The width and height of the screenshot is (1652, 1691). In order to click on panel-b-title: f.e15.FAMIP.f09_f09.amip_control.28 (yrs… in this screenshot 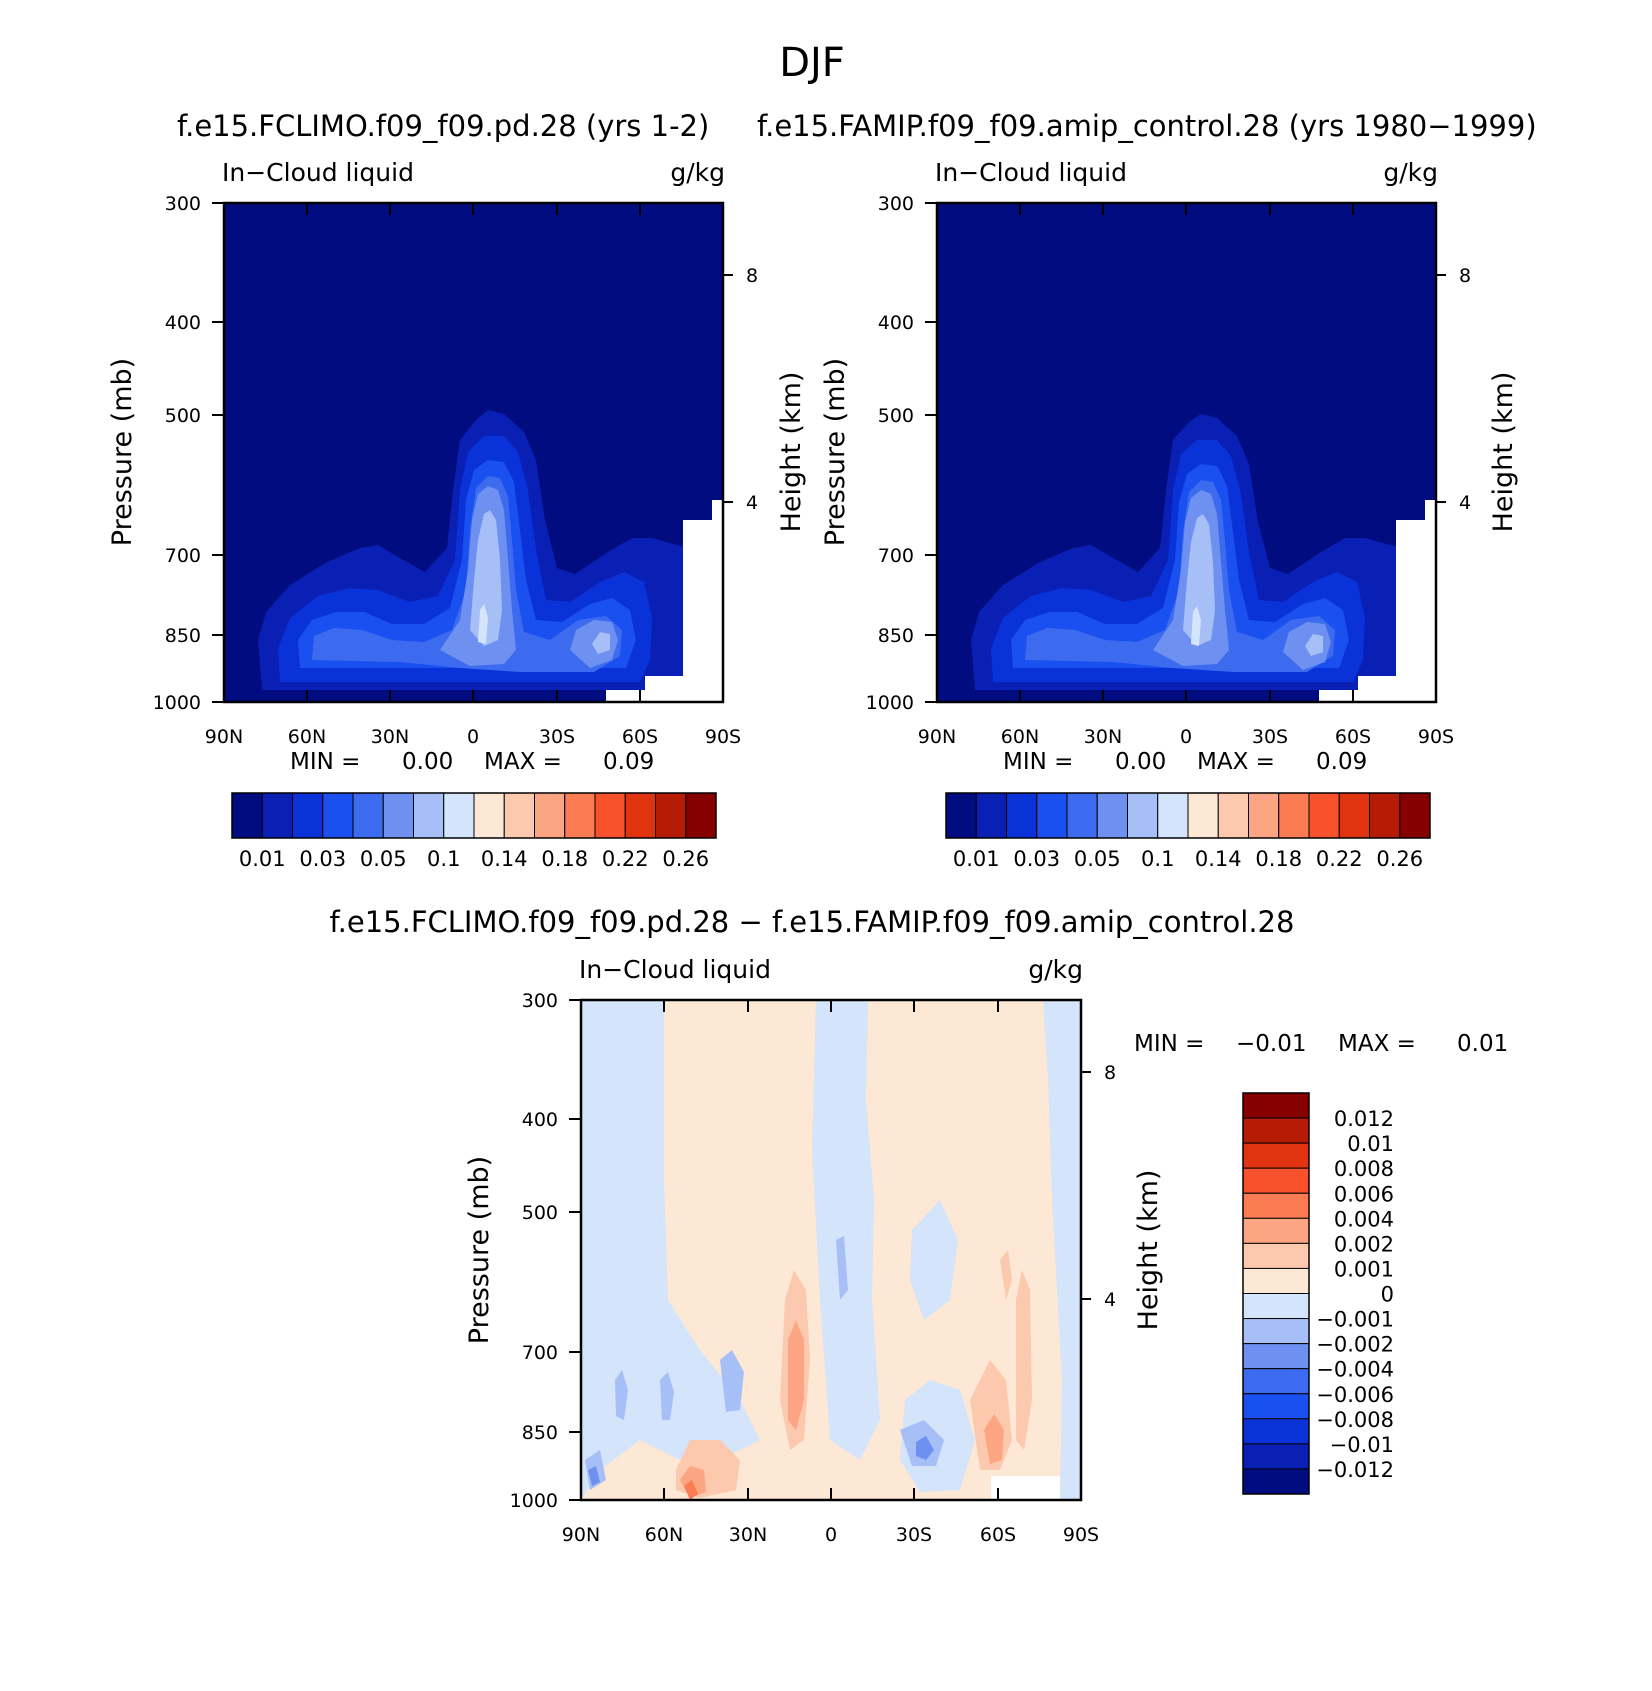, I will do `click(1147, 126)`.